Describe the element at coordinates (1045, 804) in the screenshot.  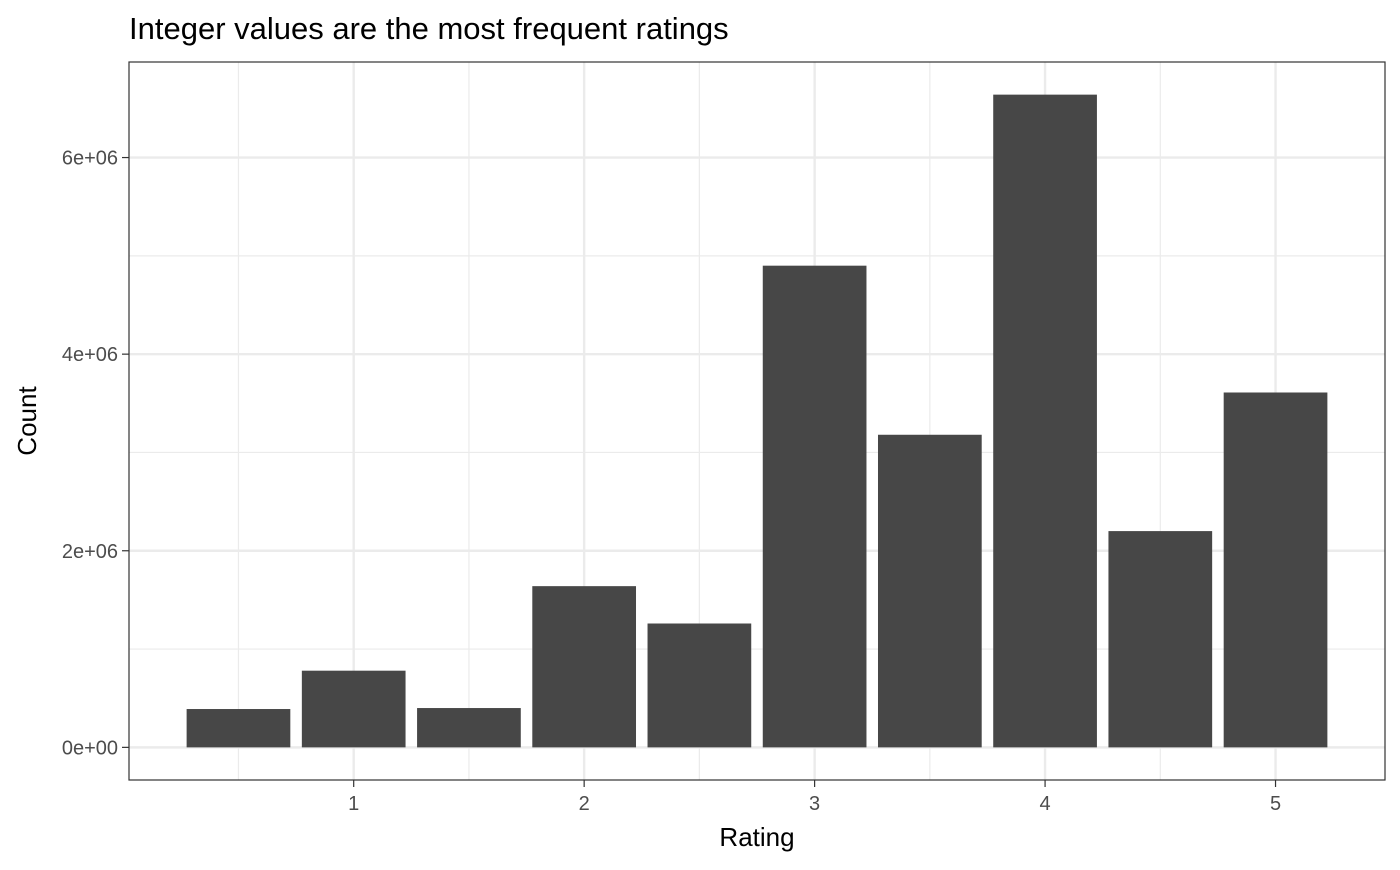
I see `x-tick-label: 4` at that location.